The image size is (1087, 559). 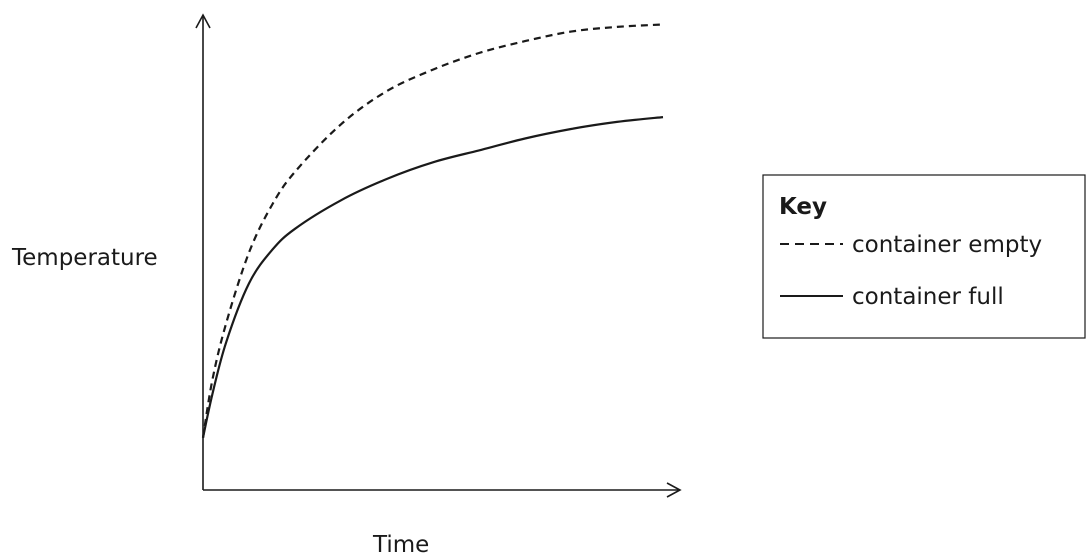 What do you see at coordinates (400, 545) in the screenshot?
I see `x-axis-label: Time` at bounding box center [400, 545].